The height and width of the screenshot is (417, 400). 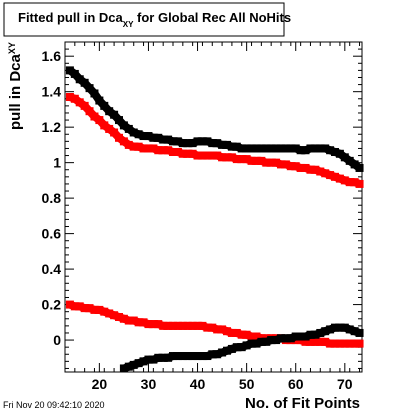 I want to click on y-tick-label: 1.2, so click(x=52, y=127).